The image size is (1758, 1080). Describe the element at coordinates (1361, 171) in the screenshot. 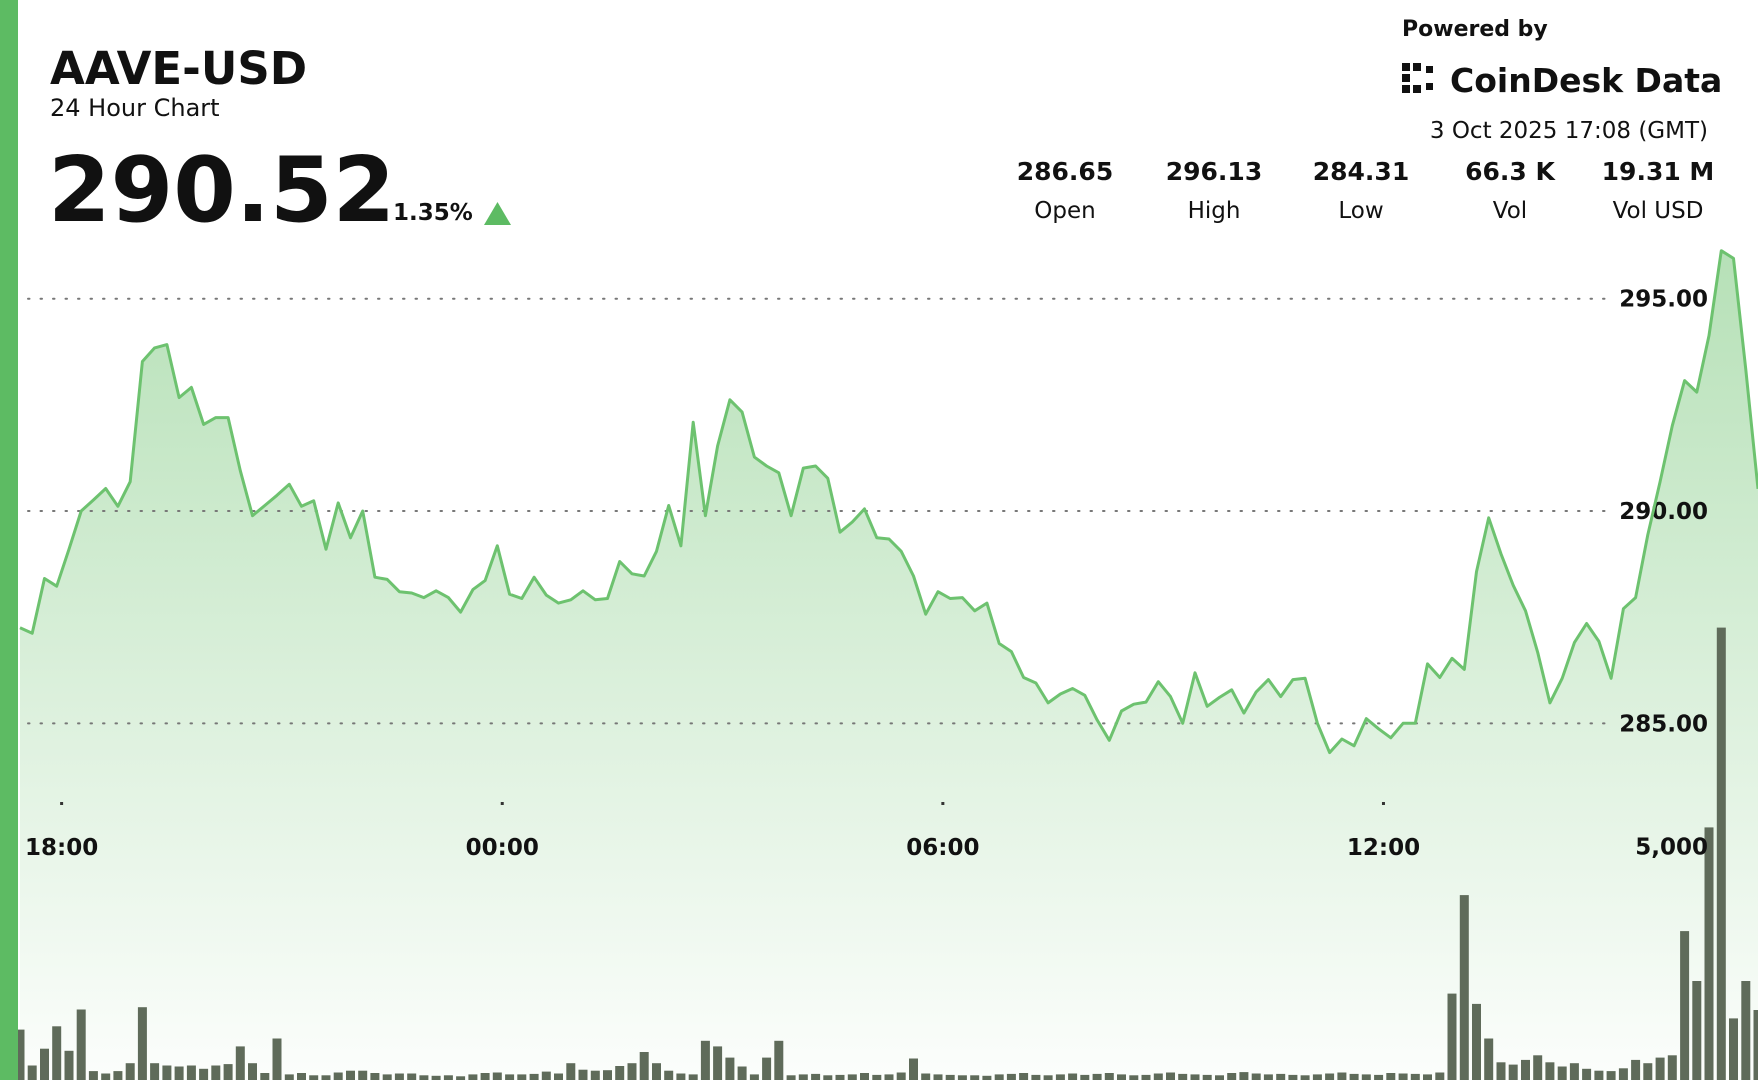

I see `stat-value: 284.31` at that location.